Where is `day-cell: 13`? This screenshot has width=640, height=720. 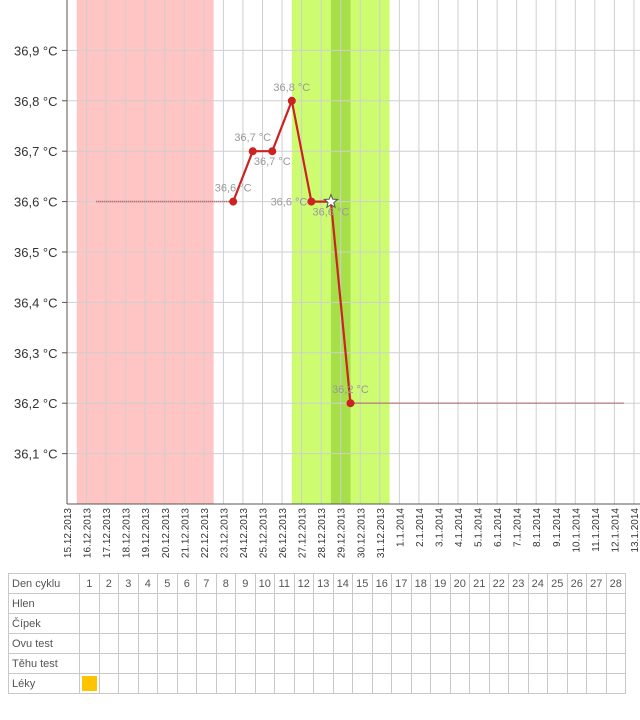
day-cell: 13 is located at coordinates (323, 583).